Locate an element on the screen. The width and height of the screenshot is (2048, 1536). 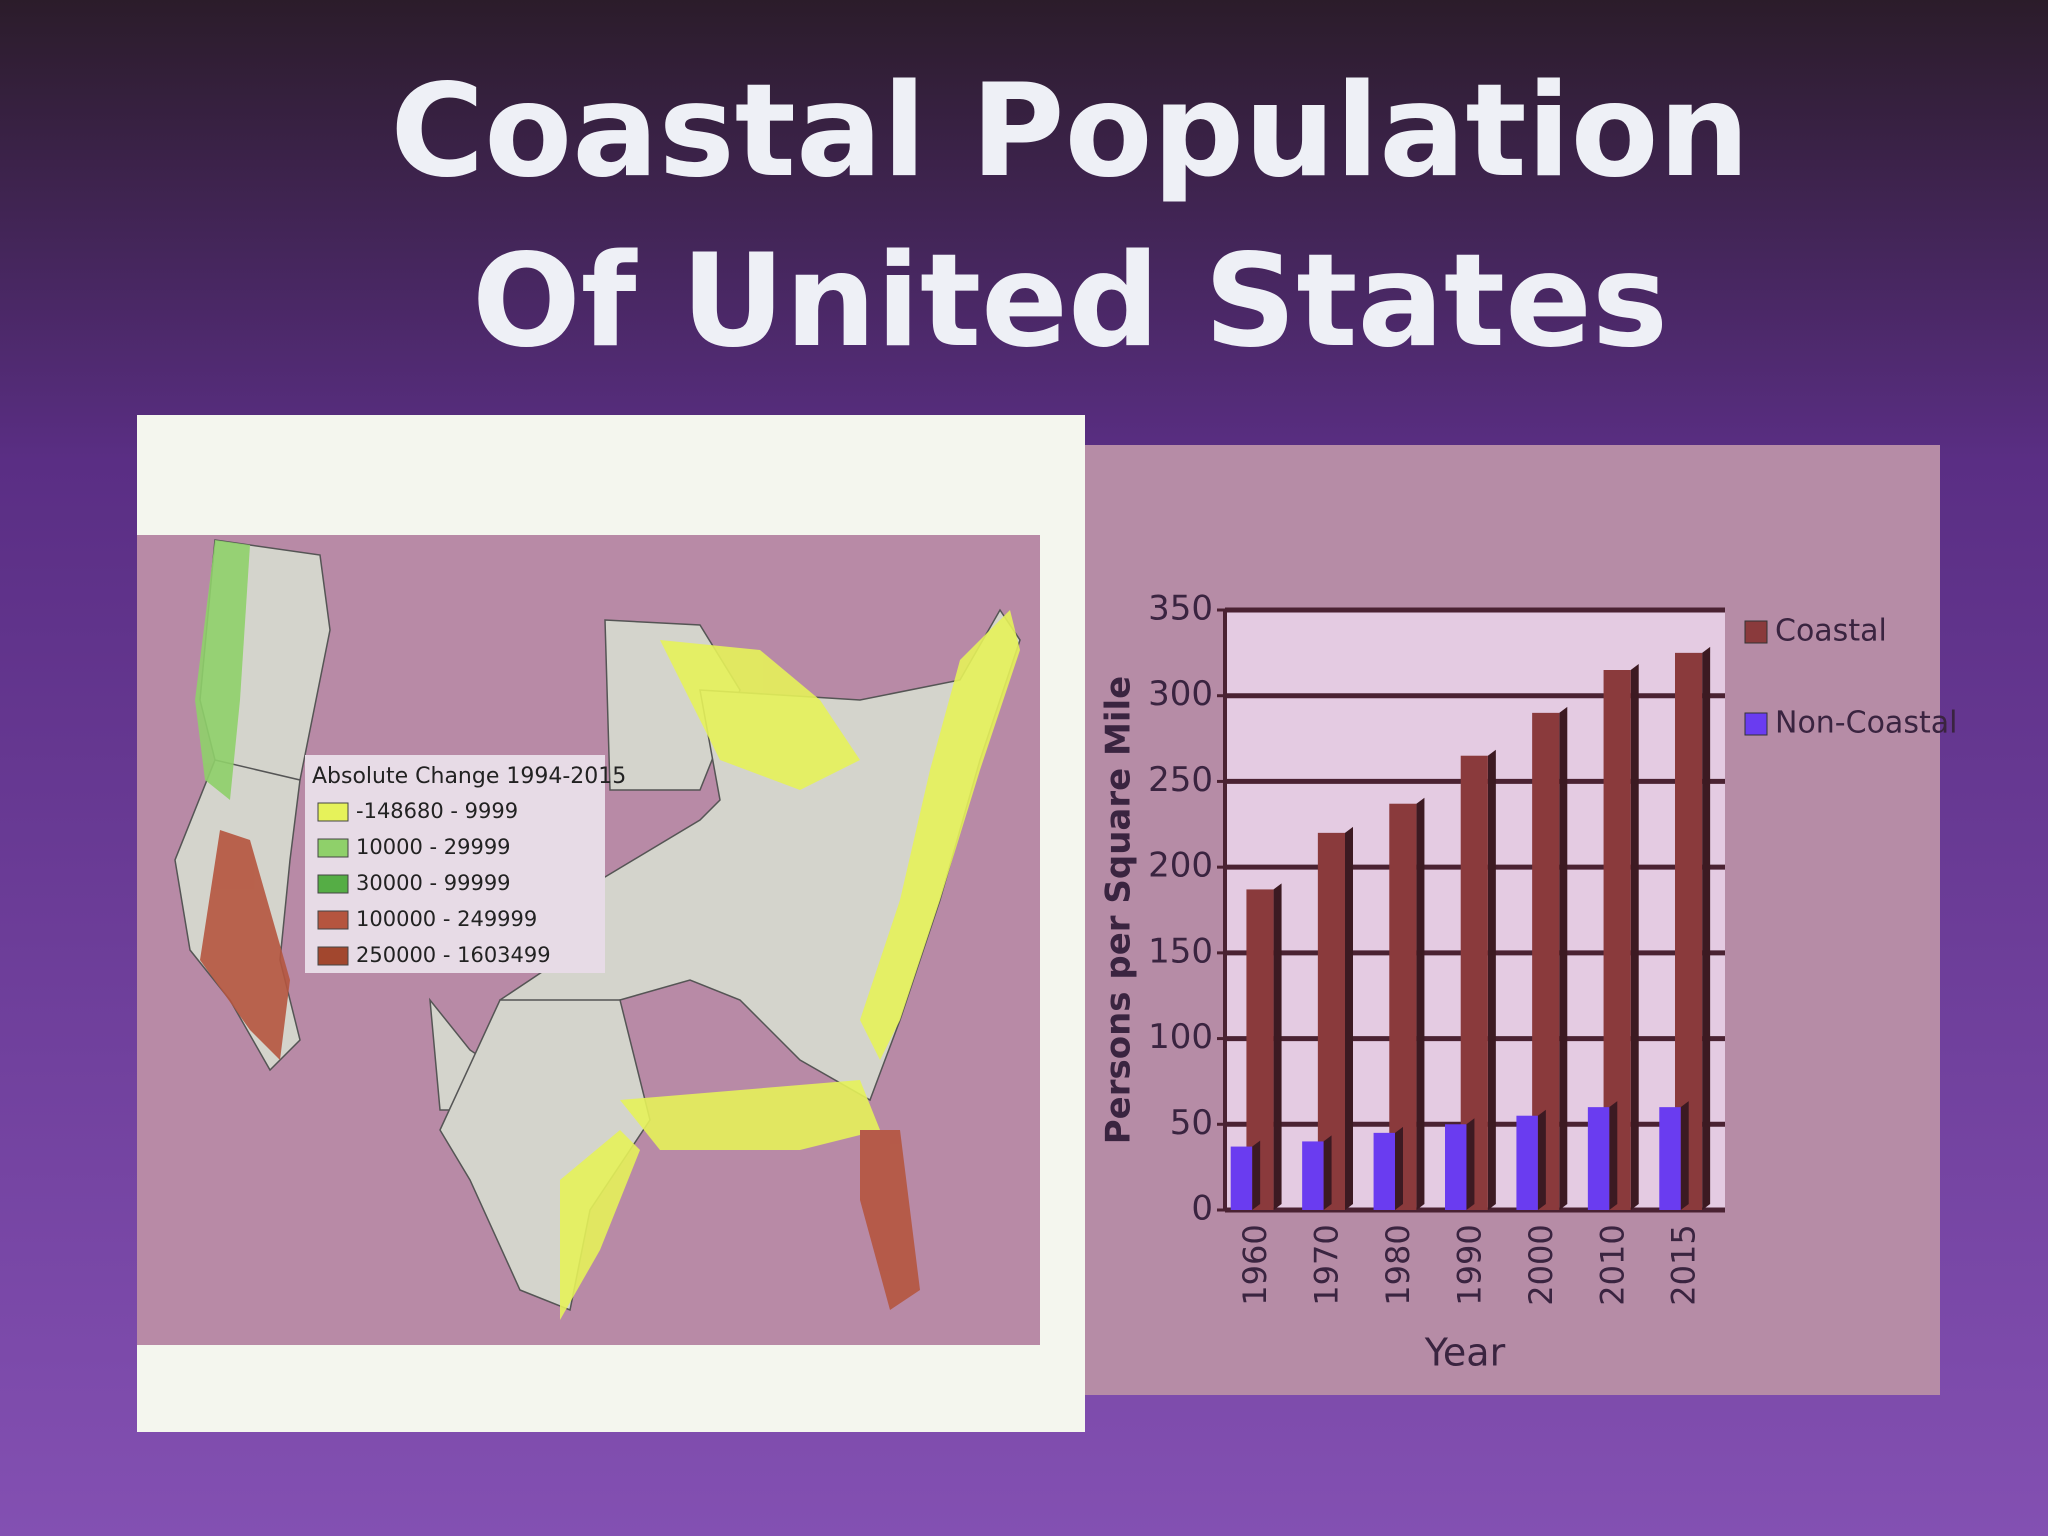
legend-label: 10000 - 29999 is located at coordinates (433, 847).